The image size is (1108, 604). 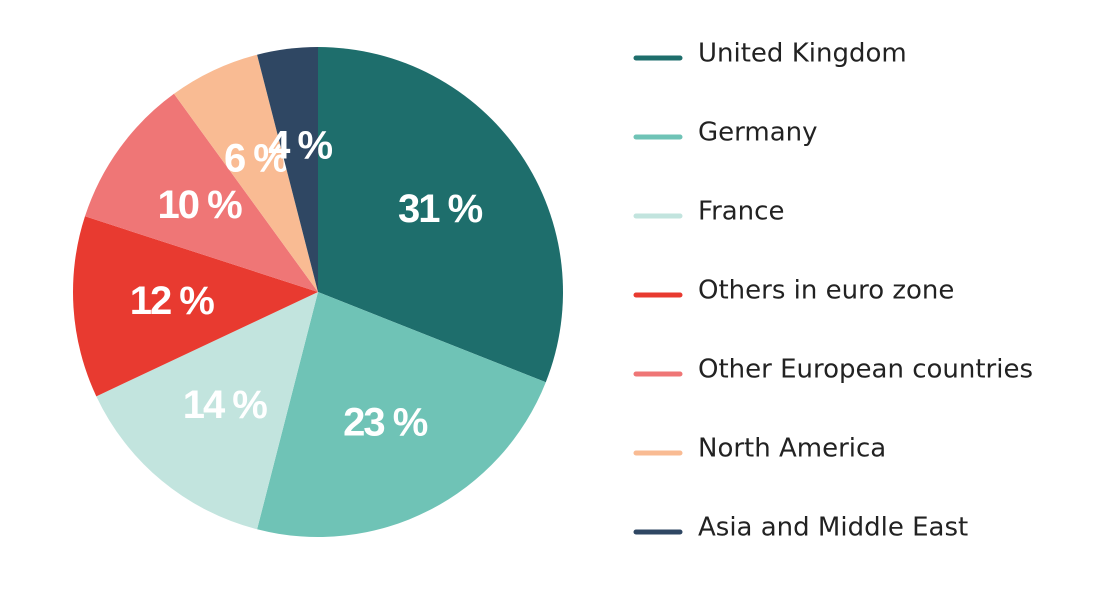 I want to click on slice-label: 4 %, so click(x=300, y=146).